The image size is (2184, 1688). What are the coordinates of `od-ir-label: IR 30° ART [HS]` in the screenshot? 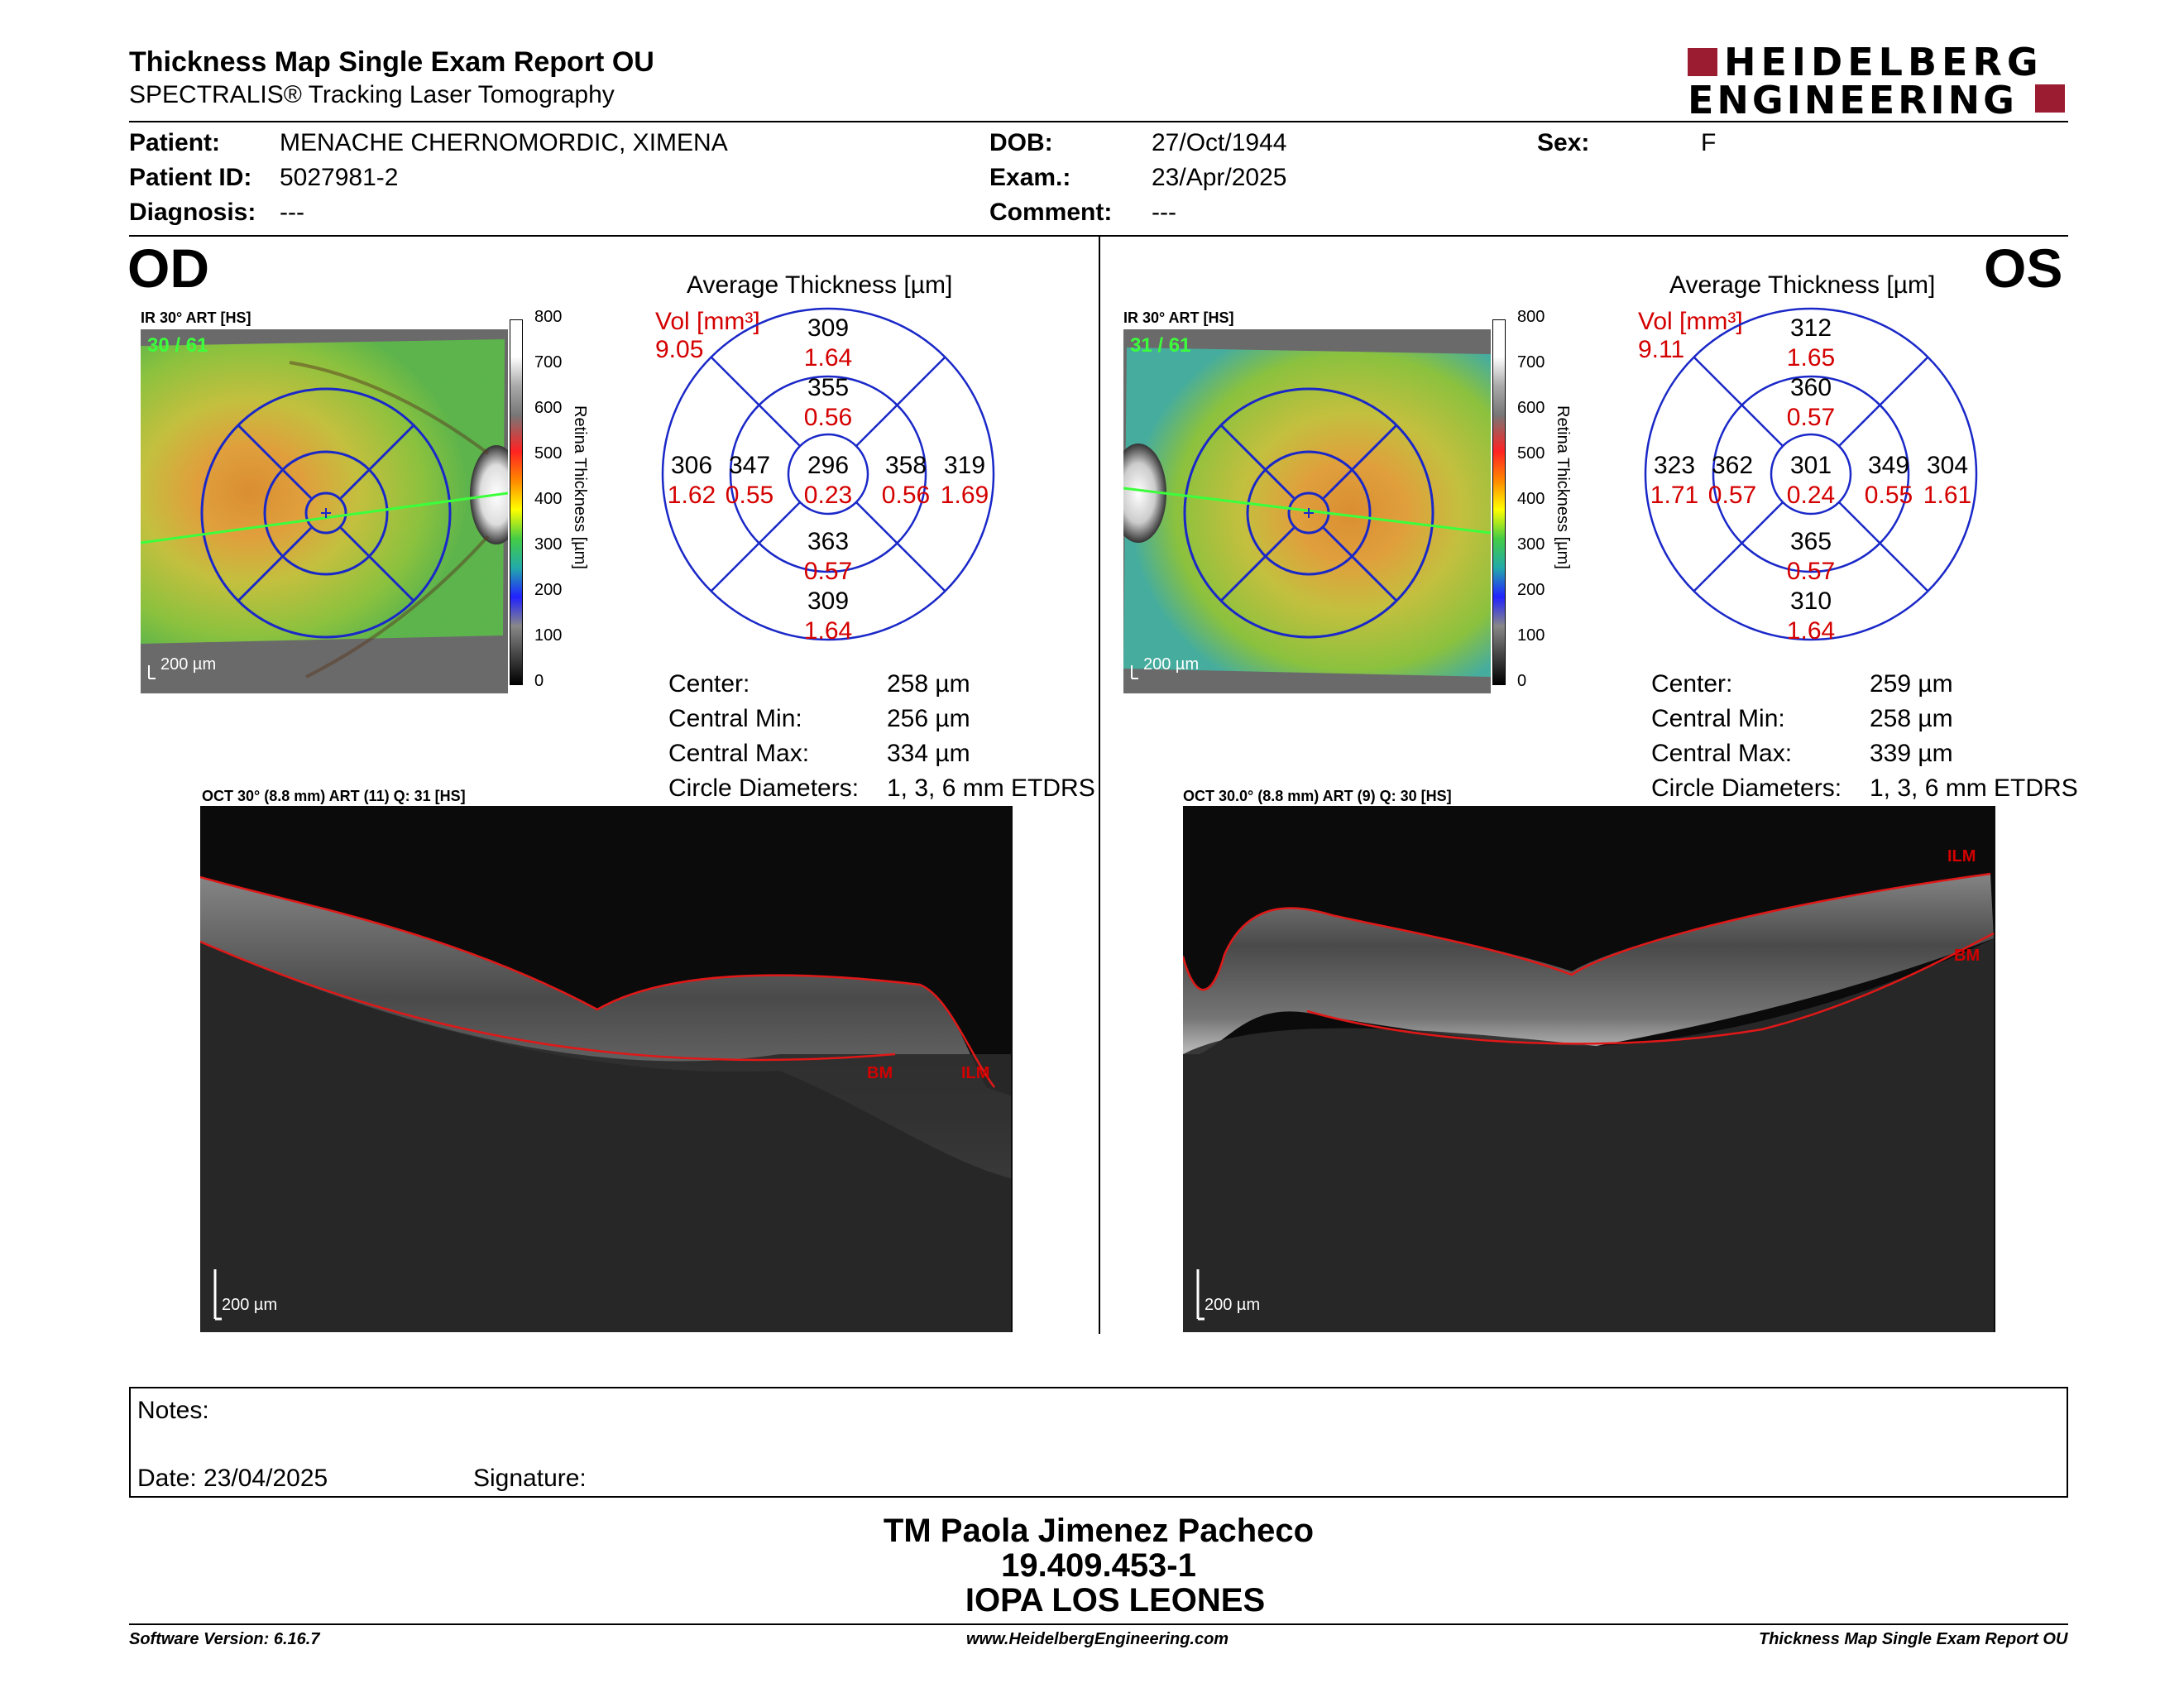 It's located at (196, 317).